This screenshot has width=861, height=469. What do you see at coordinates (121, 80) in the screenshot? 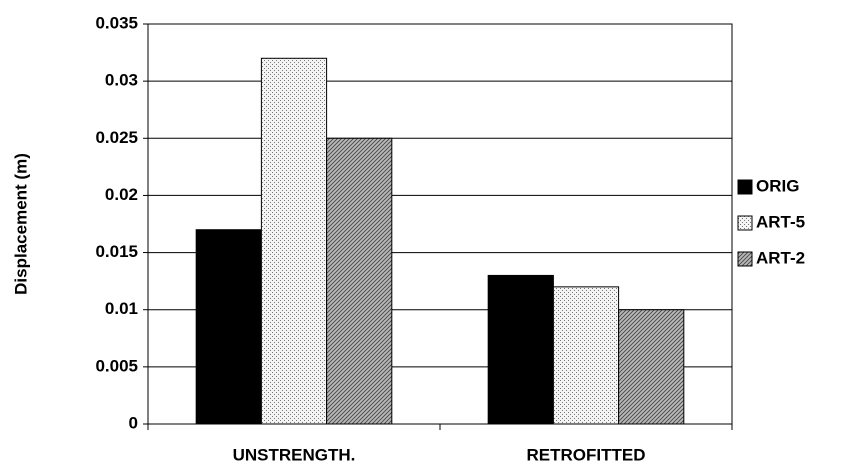
I see `y-tick-label: 0.03` at bounding box center [121, 80].